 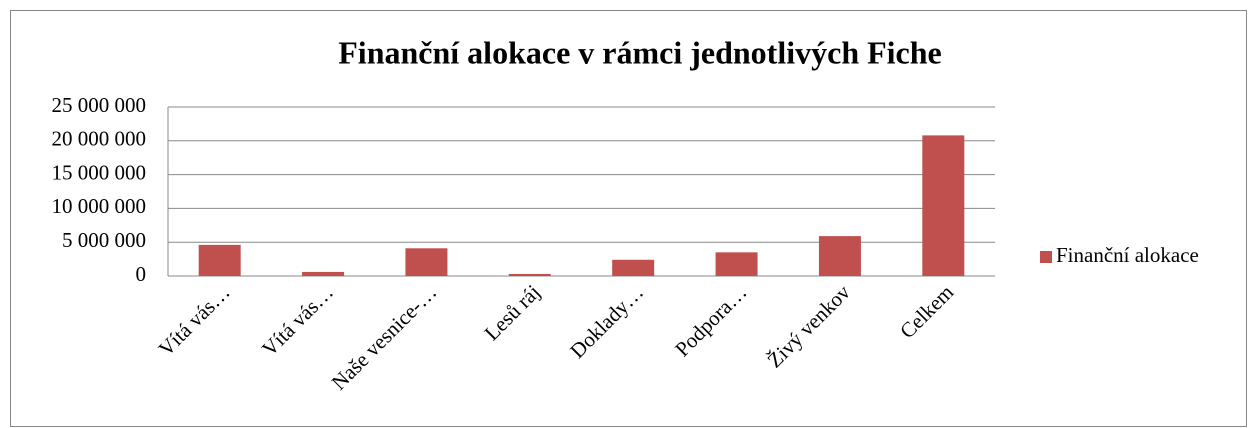 What do you see at coordinates (99, 206) in the screenshot?
I see `y-tick-label: 10 000 000` at bounding box center [99, 206].